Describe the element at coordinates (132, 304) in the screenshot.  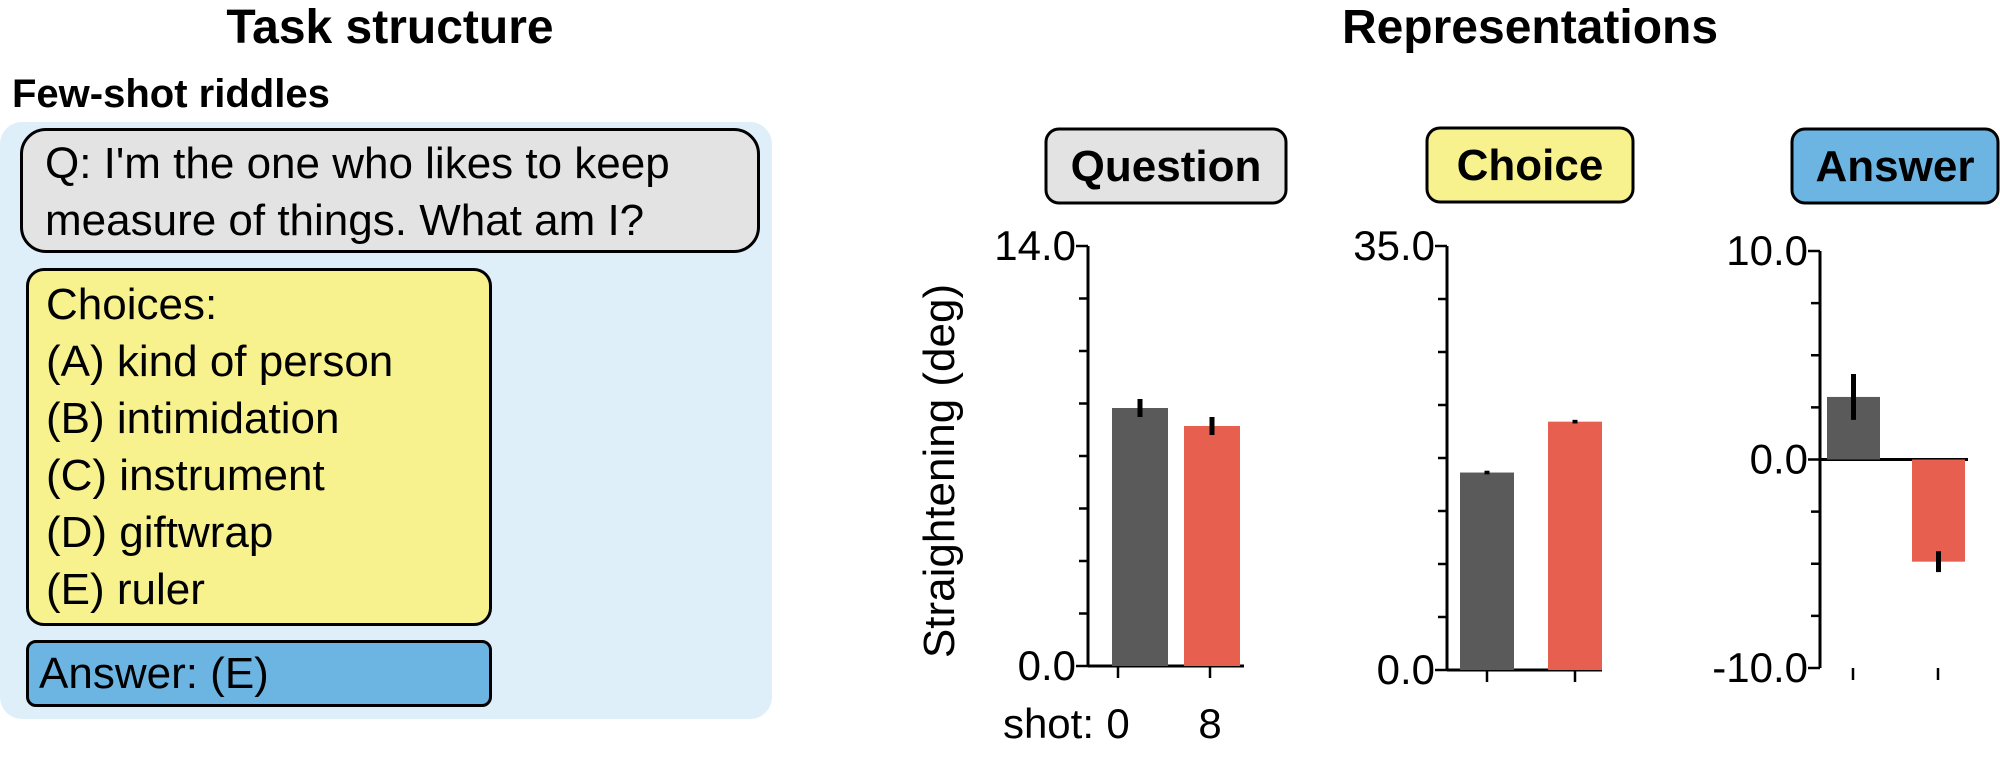
I see `choices-header: Choices:` at that location.